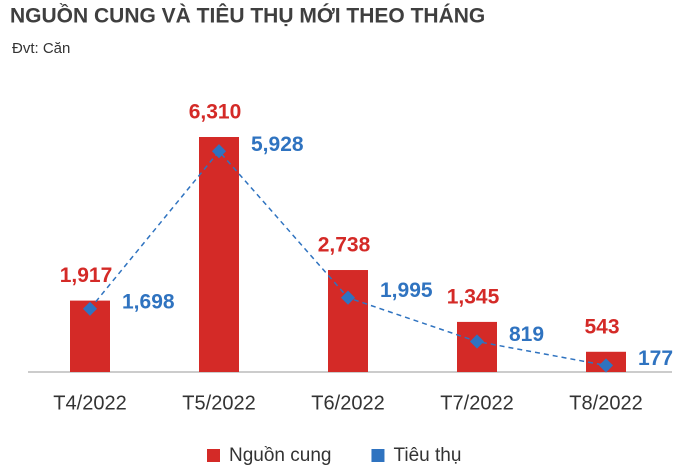  What do you see at coordinates (605, 403) in the screenshot?
I see `x-tick-label: T8/2022` at bounding box center [605, 403].